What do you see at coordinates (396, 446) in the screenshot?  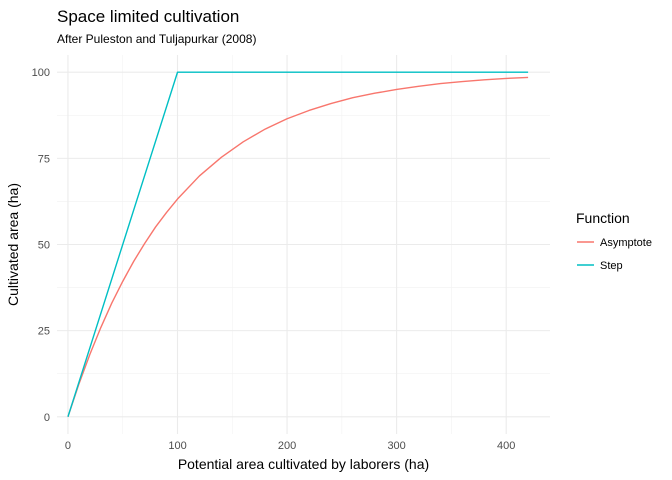 I see `x-tick-label: 300` at bounding box center [396, 446].